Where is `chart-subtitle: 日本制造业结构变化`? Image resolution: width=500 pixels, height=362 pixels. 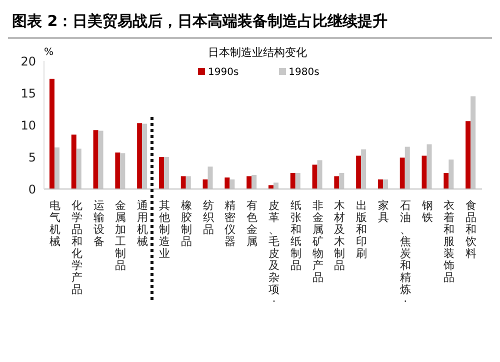
chart-subtitle: 日本制造业结构变化 is located at coordinates (257, 52).